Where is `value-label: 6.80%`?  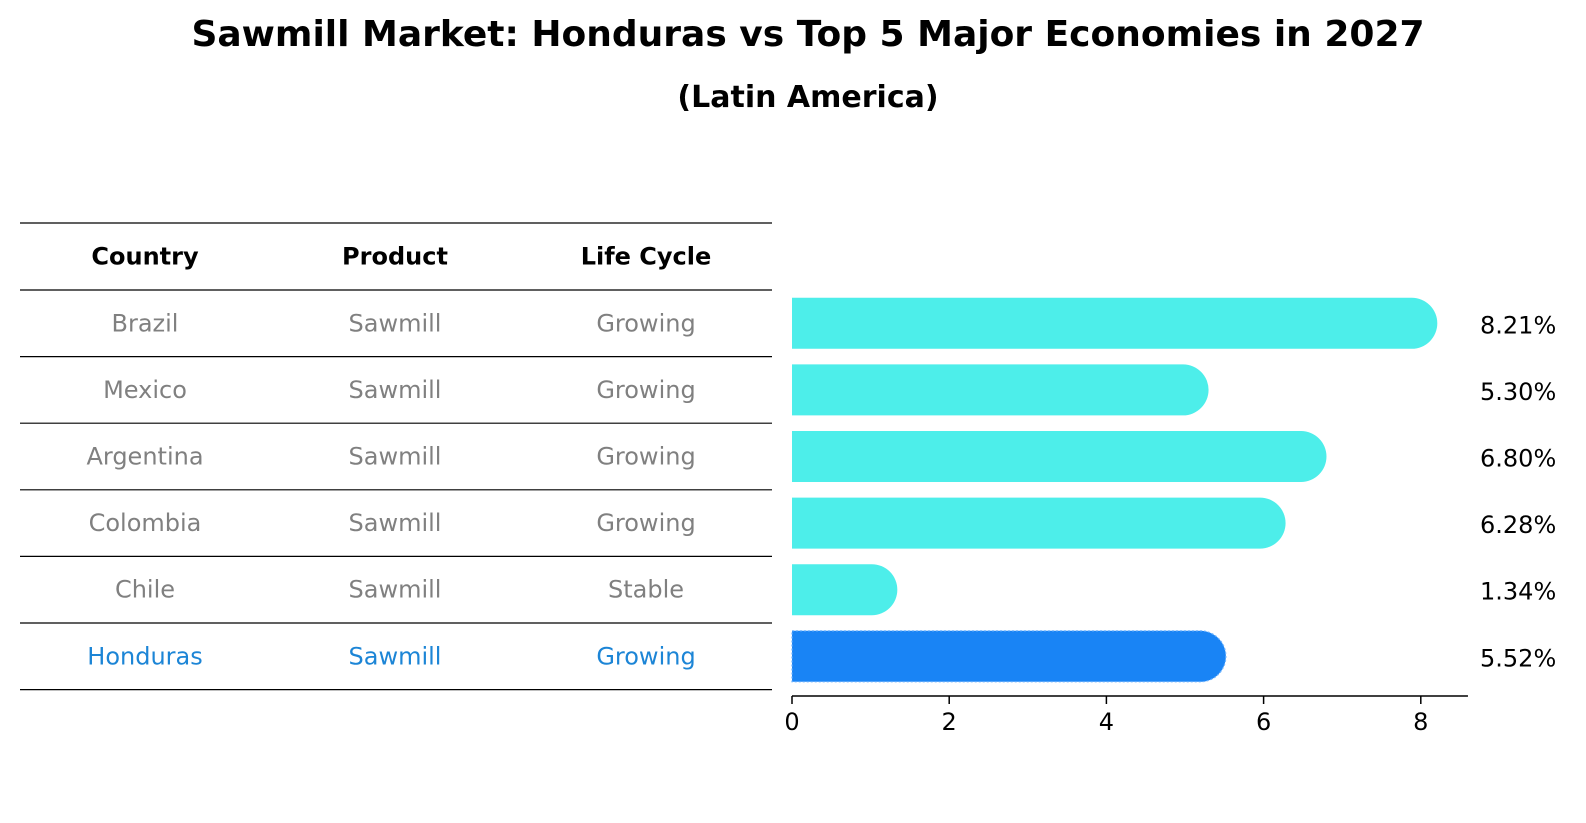 value-label: 6.80% is located at coordinates (1518, 459).